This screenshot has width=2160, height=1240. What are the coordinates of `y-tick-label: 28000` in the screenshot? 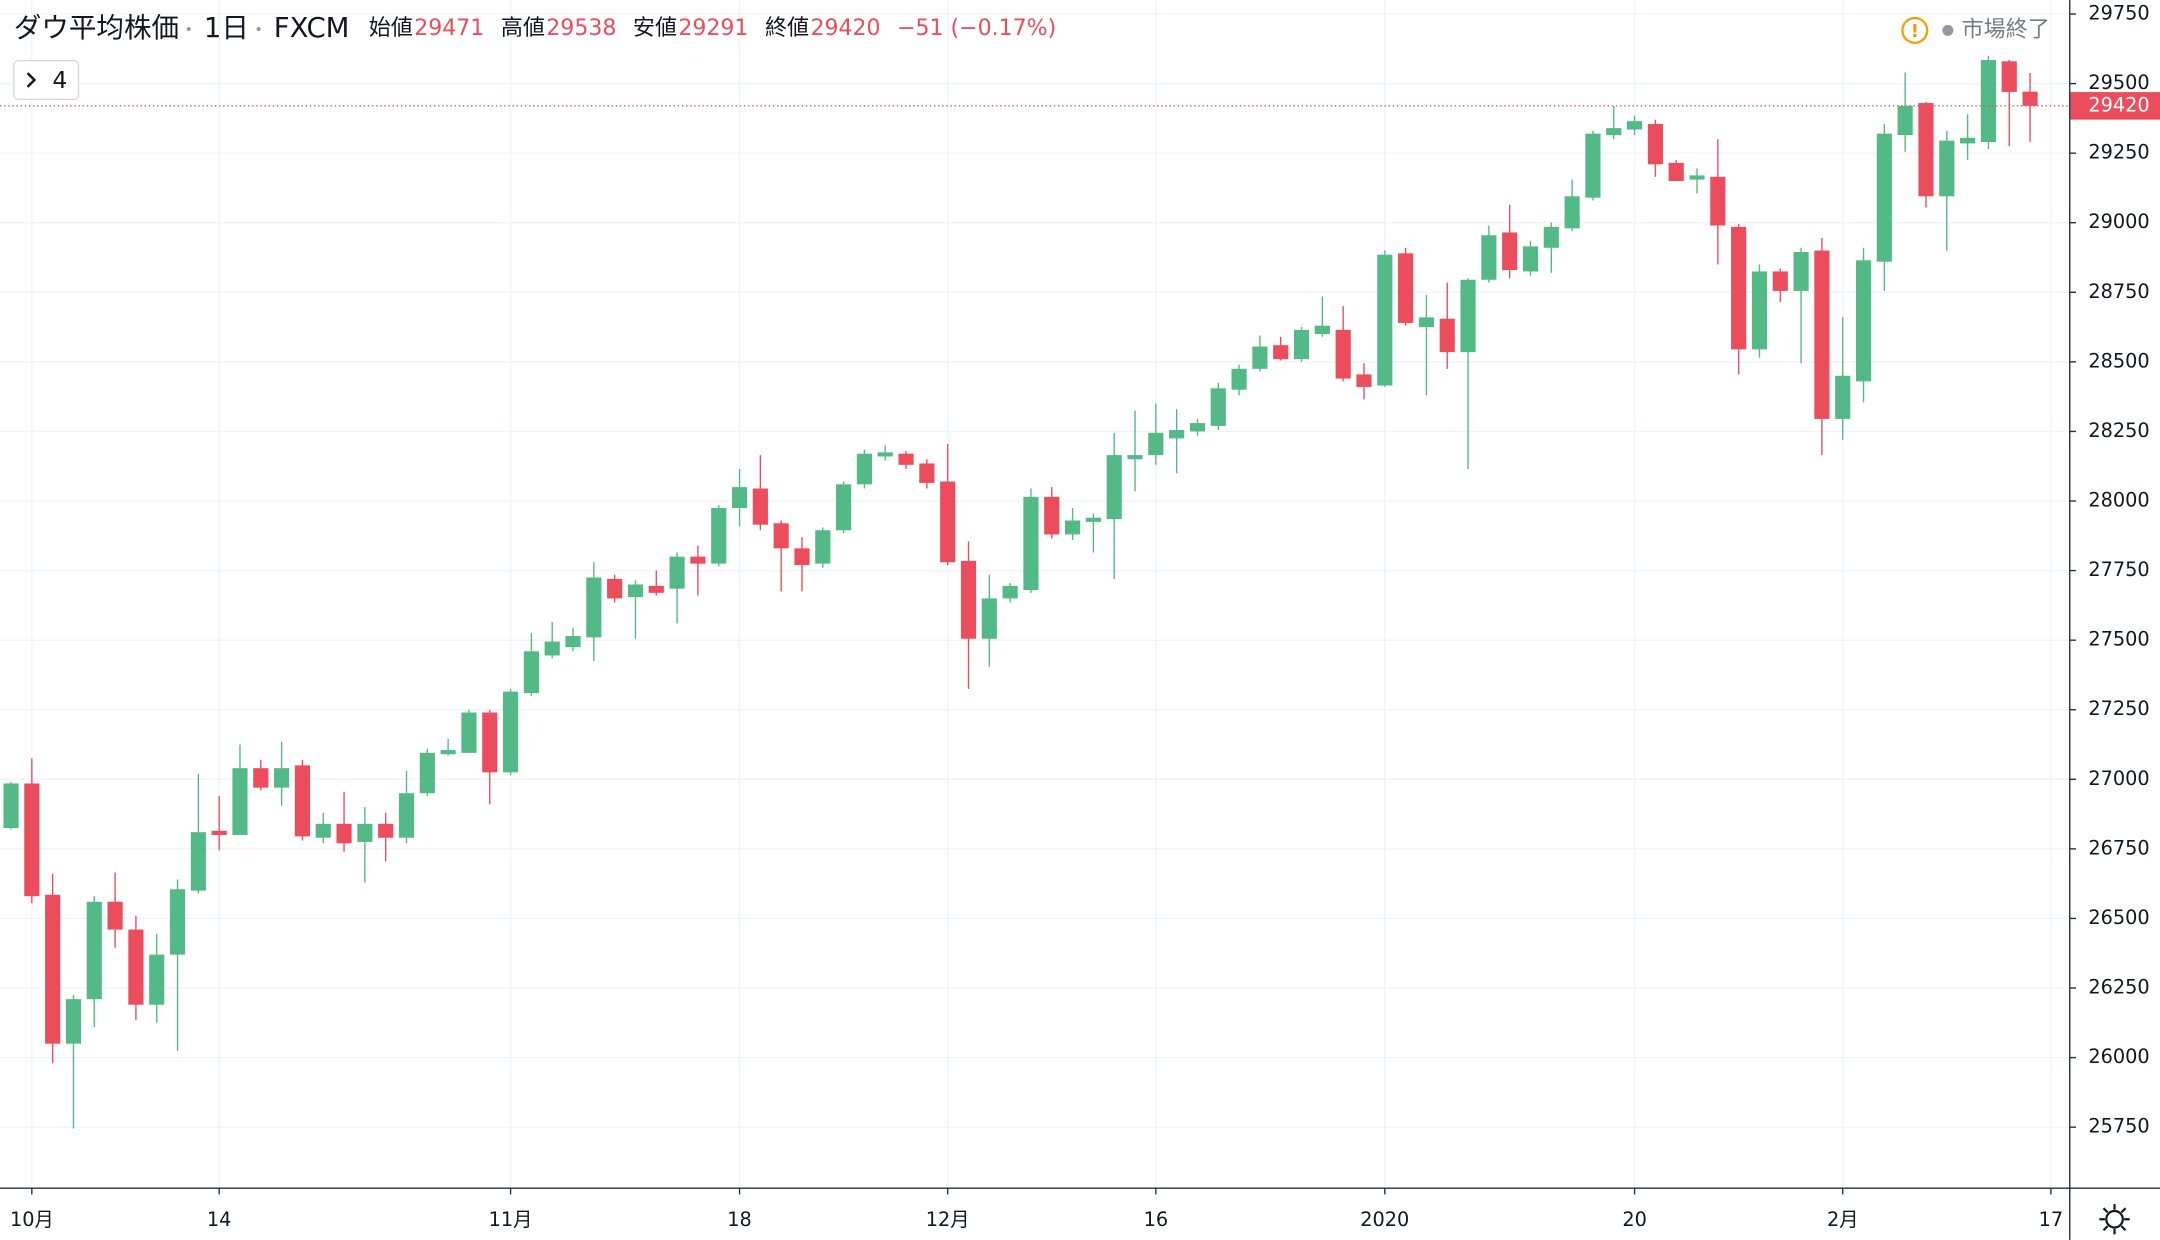 It's located at (2118, 500).